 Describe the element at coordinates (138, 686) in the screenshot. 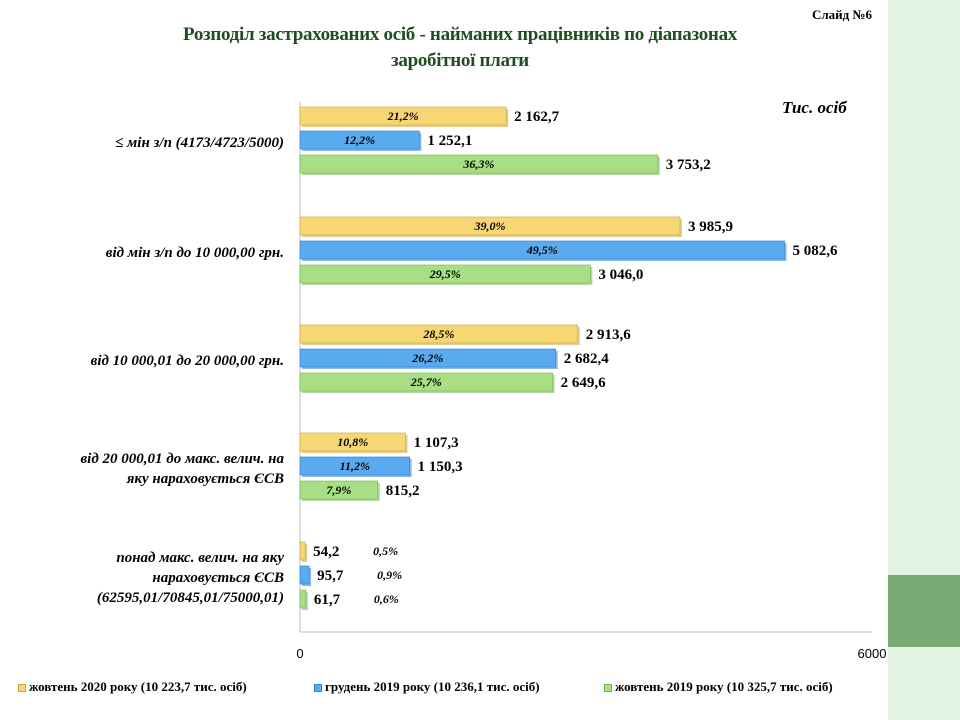

I see `legend-text: жовтень 2020 року (10 223,7 тис. осіб)` at that location.